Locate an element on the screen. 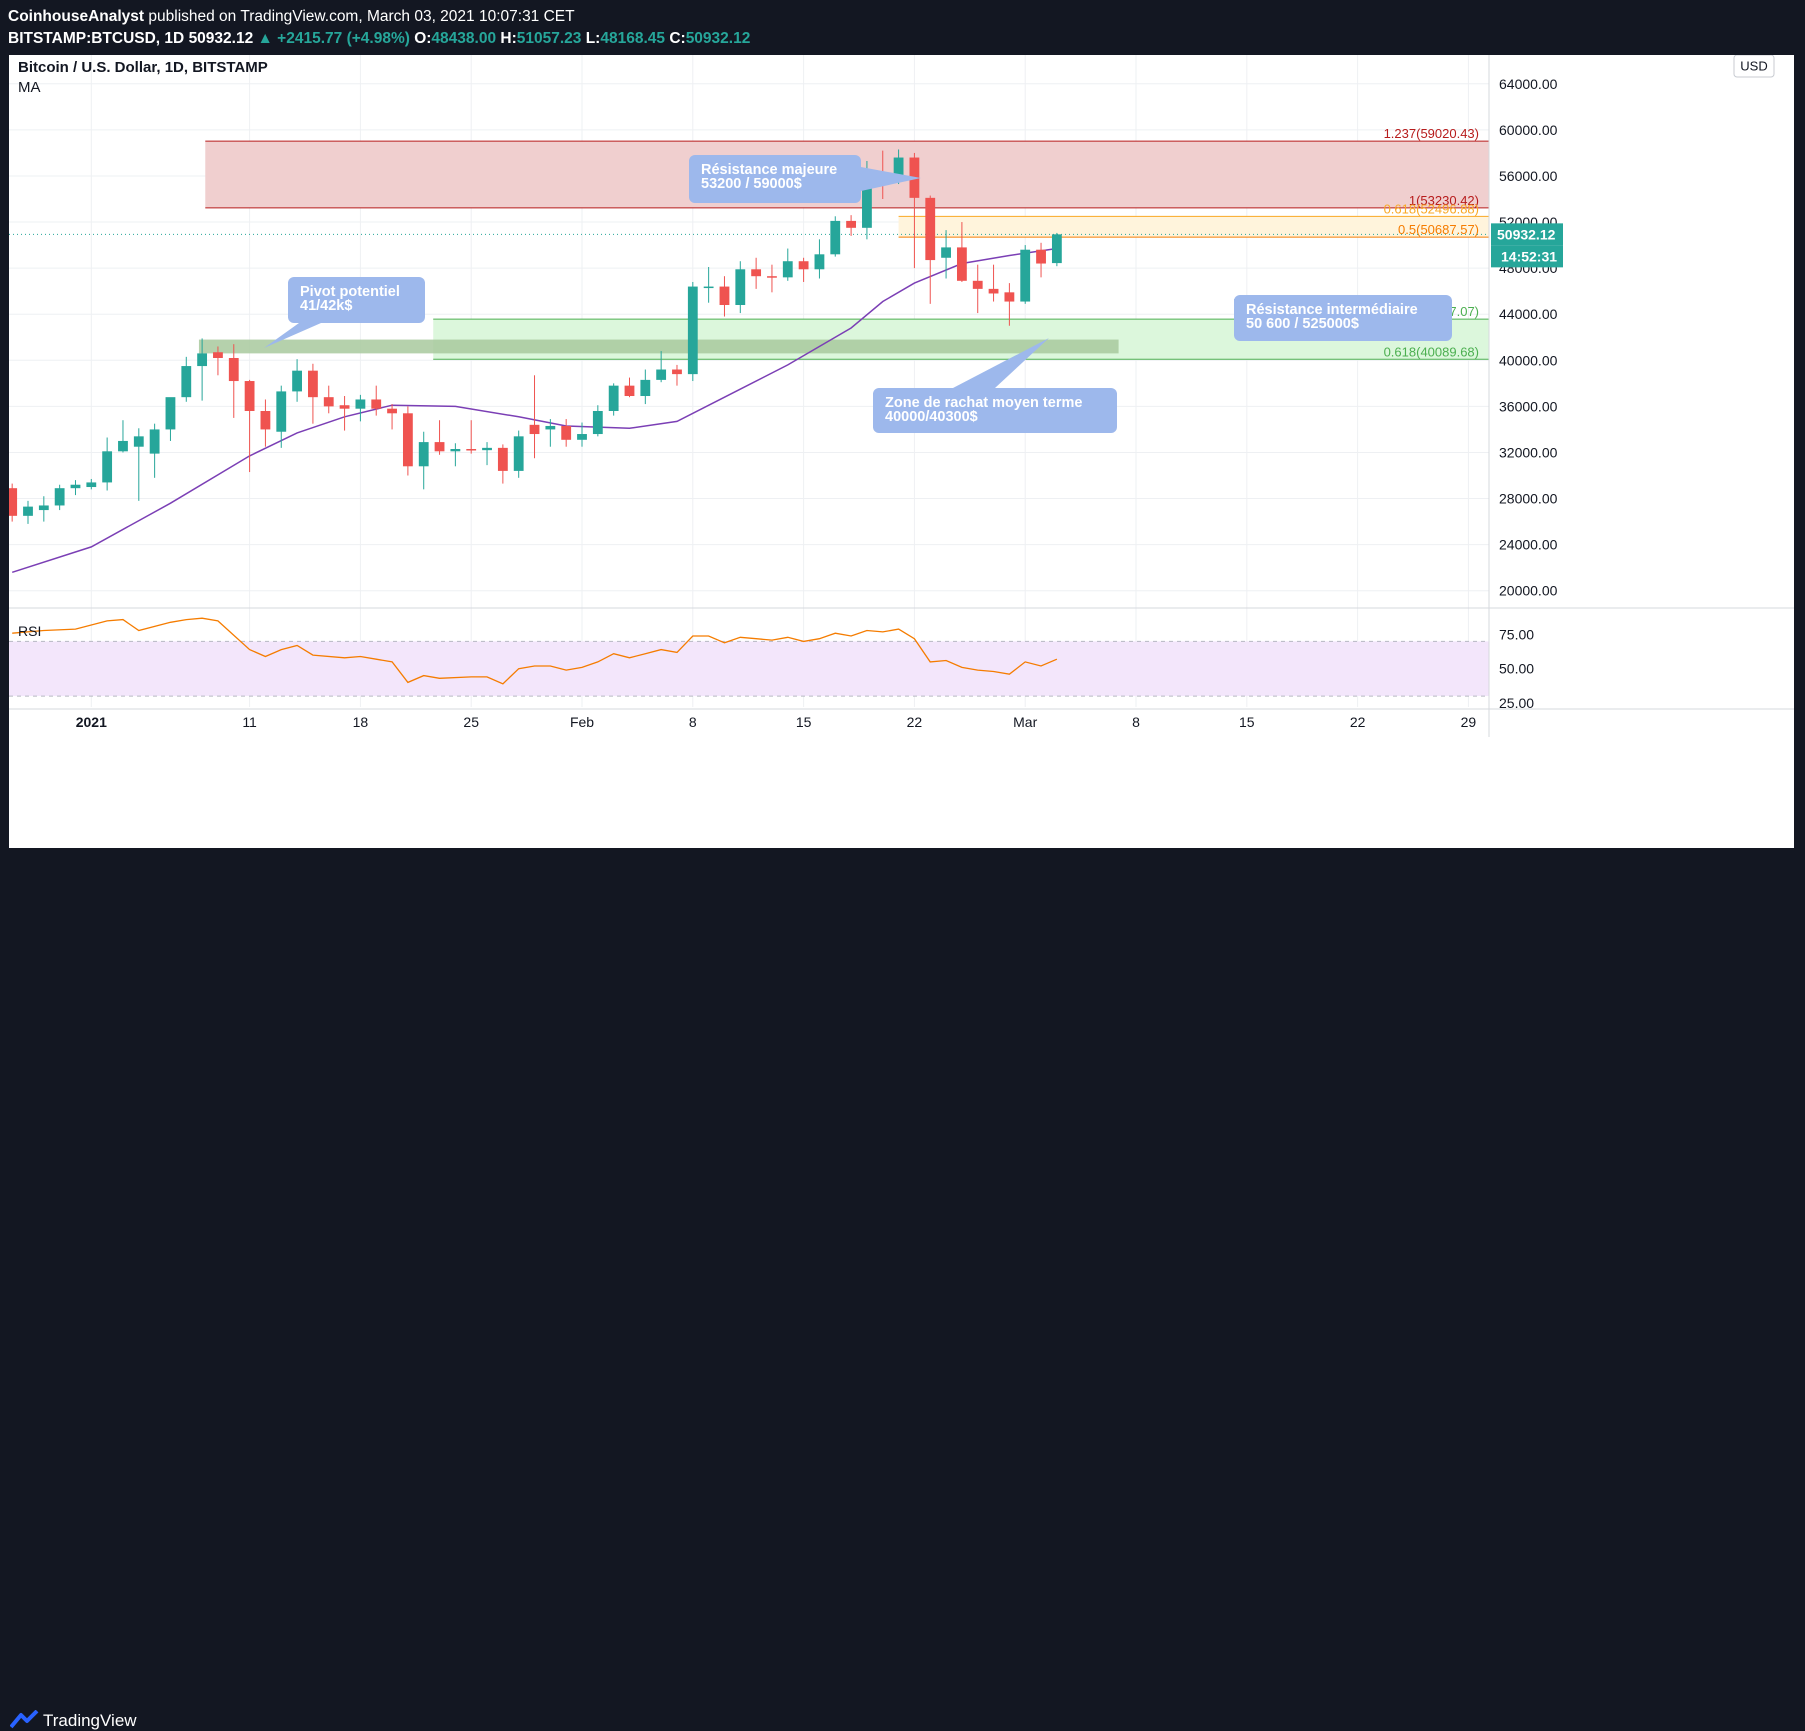 The image size is (1805, 1731). callout-major-resistance-line1: Résistance majeure is located at coordinates (769, 170).